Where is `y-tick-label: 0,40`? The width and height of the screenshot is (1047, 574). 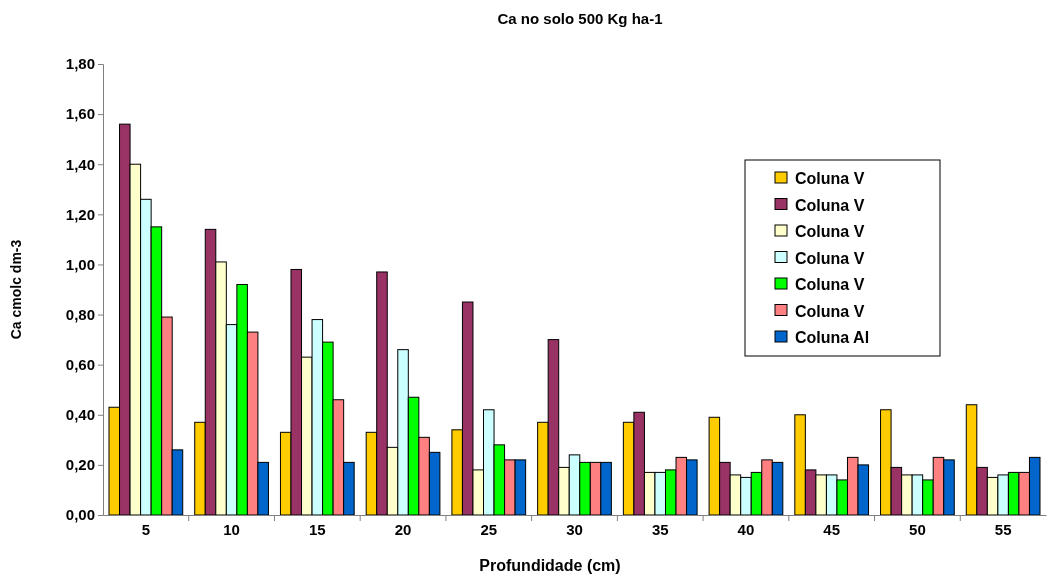 y-tick-label: 0,40 is located at coordinates (80, 415).